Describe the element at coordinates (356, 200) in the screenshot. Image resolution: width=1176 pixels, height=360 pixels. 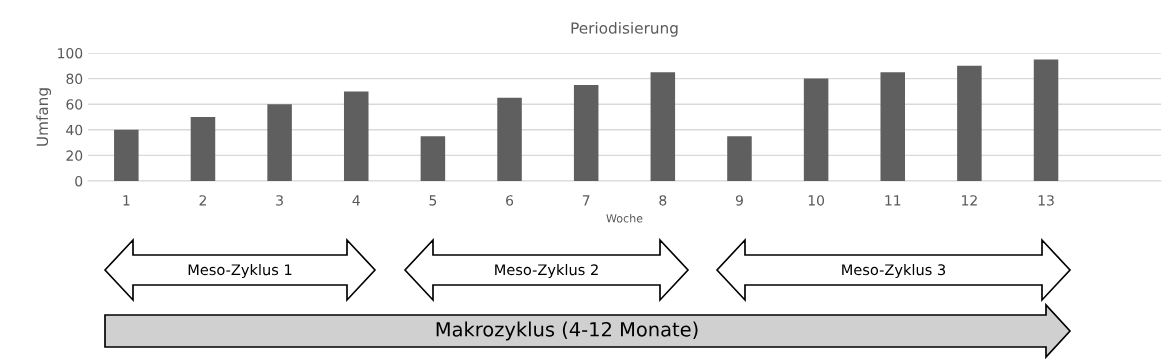
I see `x-tick-label: 4` at that location.